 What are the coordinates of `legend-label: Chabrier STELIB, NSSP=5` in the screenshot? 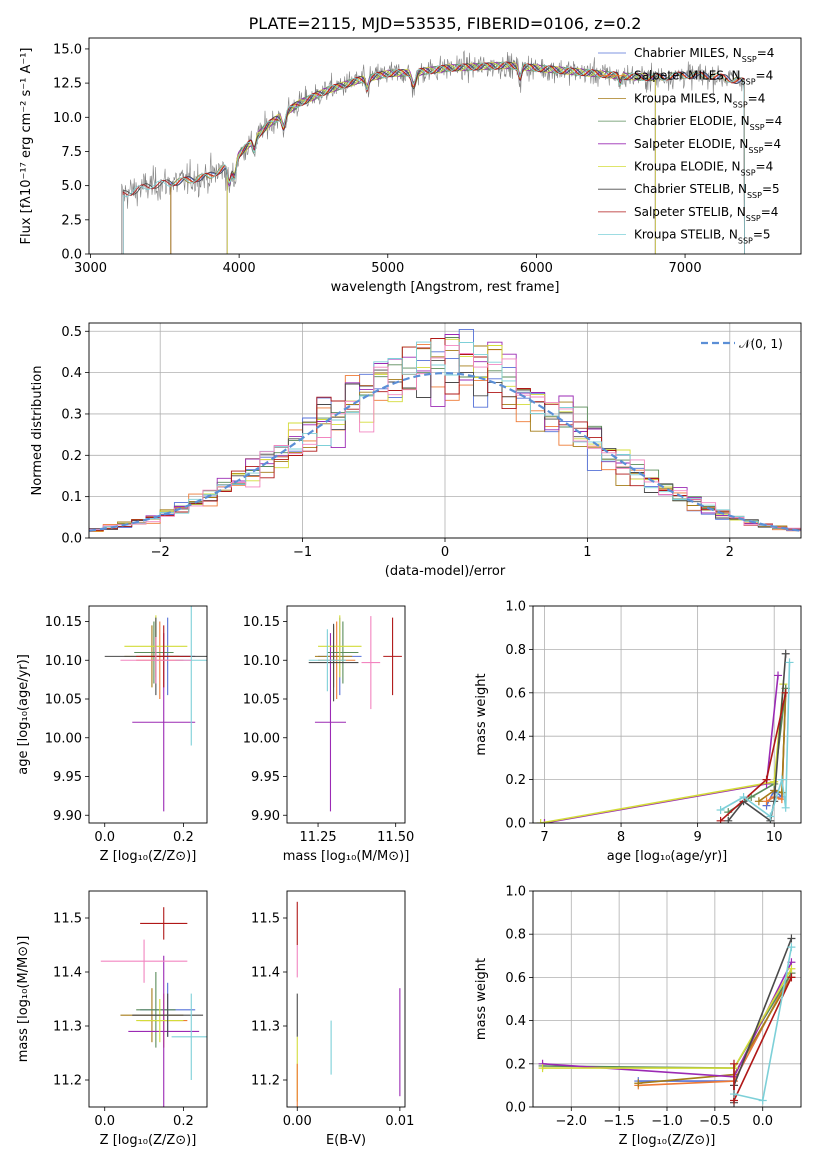 It's located at (707, 191).